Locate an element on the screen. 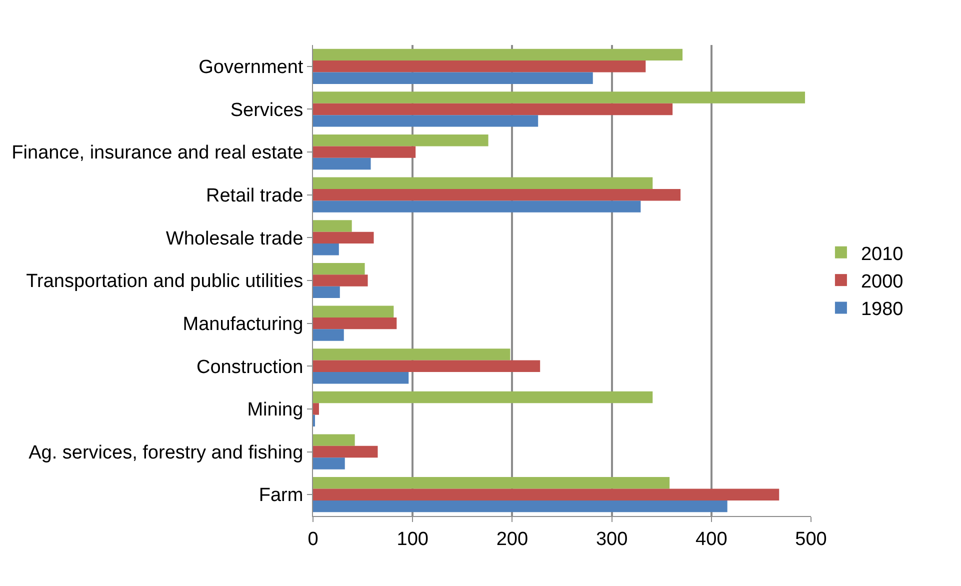 This screenshot has height=586, width=961. x-tick-label: 0 is located at coordinates (313, 539).